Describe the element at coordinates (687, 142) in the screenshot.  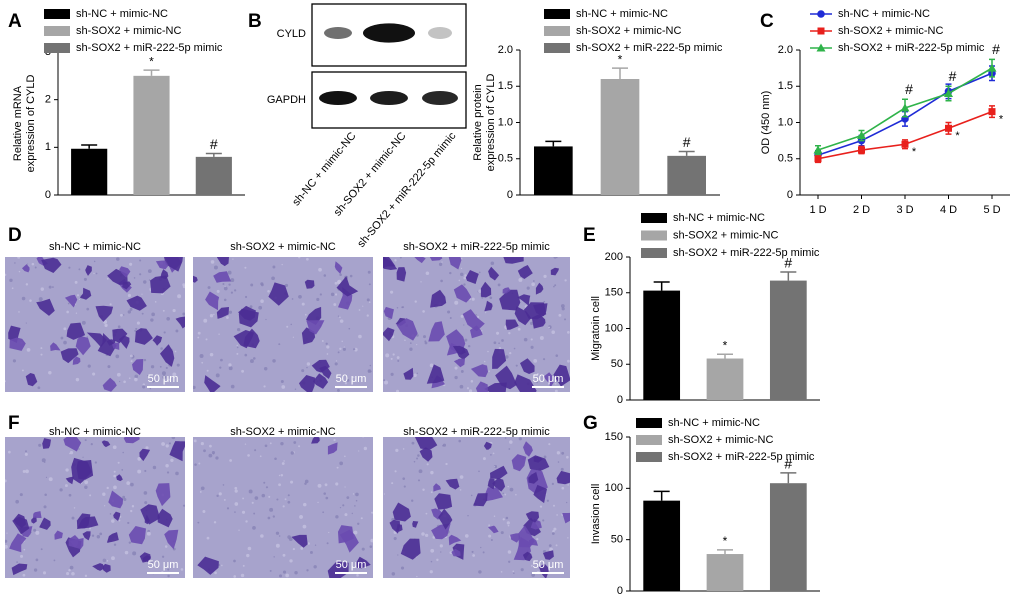
I see `significance-mark: #` at that location.